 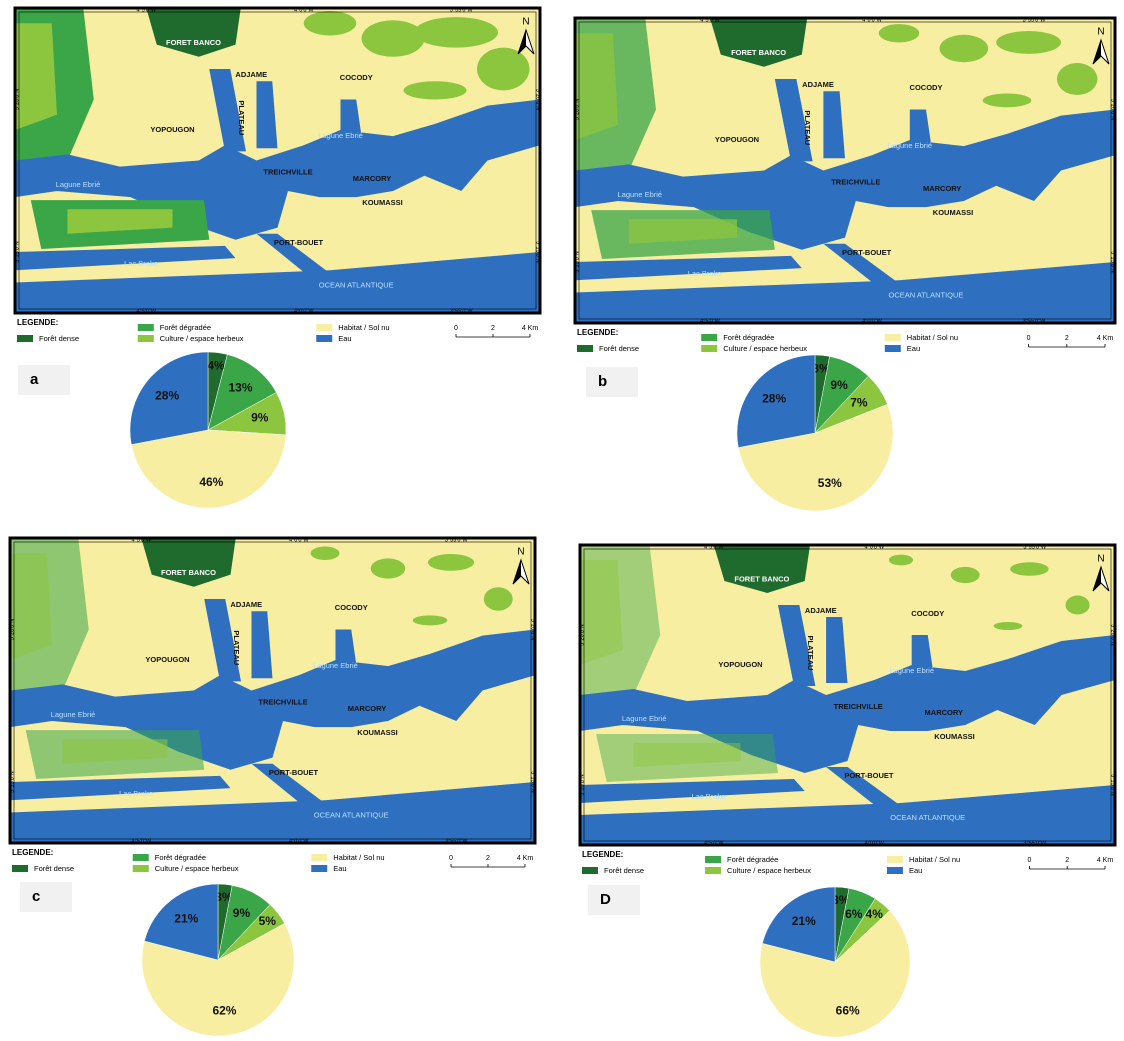 What do you see at coordinates (639, 194) in the screenshot?
I see `water-label: Lagune Ebrié` at bounding box center [639, 194].